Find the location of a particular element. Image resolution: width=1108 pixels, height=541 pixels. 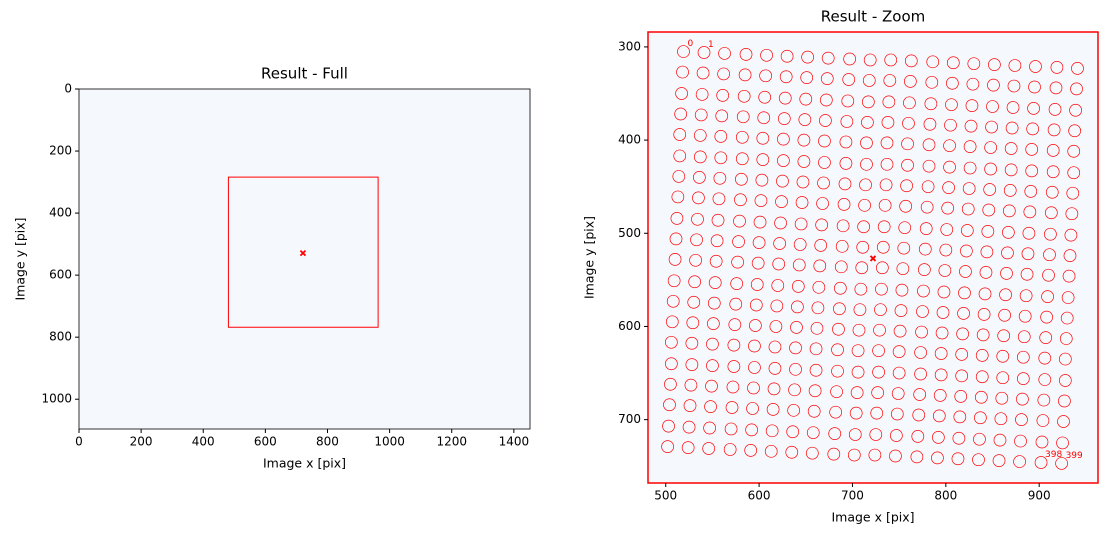

y-axis-label: Image y [pix] is located at coordinates (589, 257).